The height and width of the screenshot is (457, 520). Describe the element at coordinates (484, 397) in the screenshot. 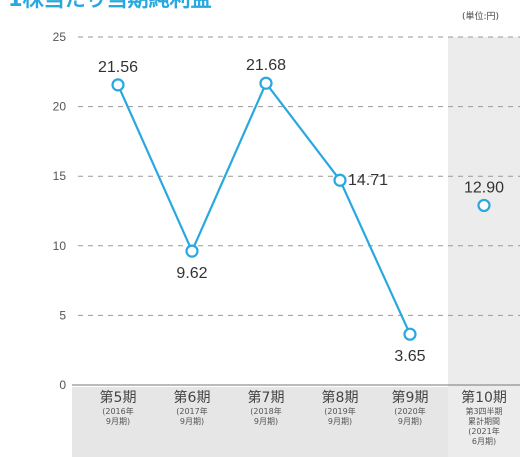

I see `x-tick-label: 第10期` at that location.